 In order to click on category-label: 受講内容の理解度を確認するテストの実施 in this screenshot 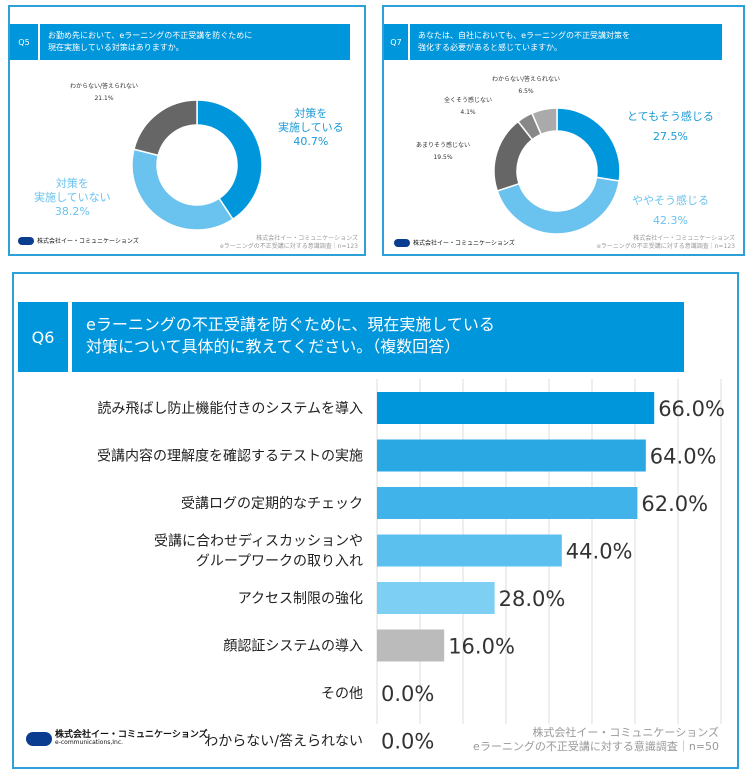, I will do `click(230, 456)`.